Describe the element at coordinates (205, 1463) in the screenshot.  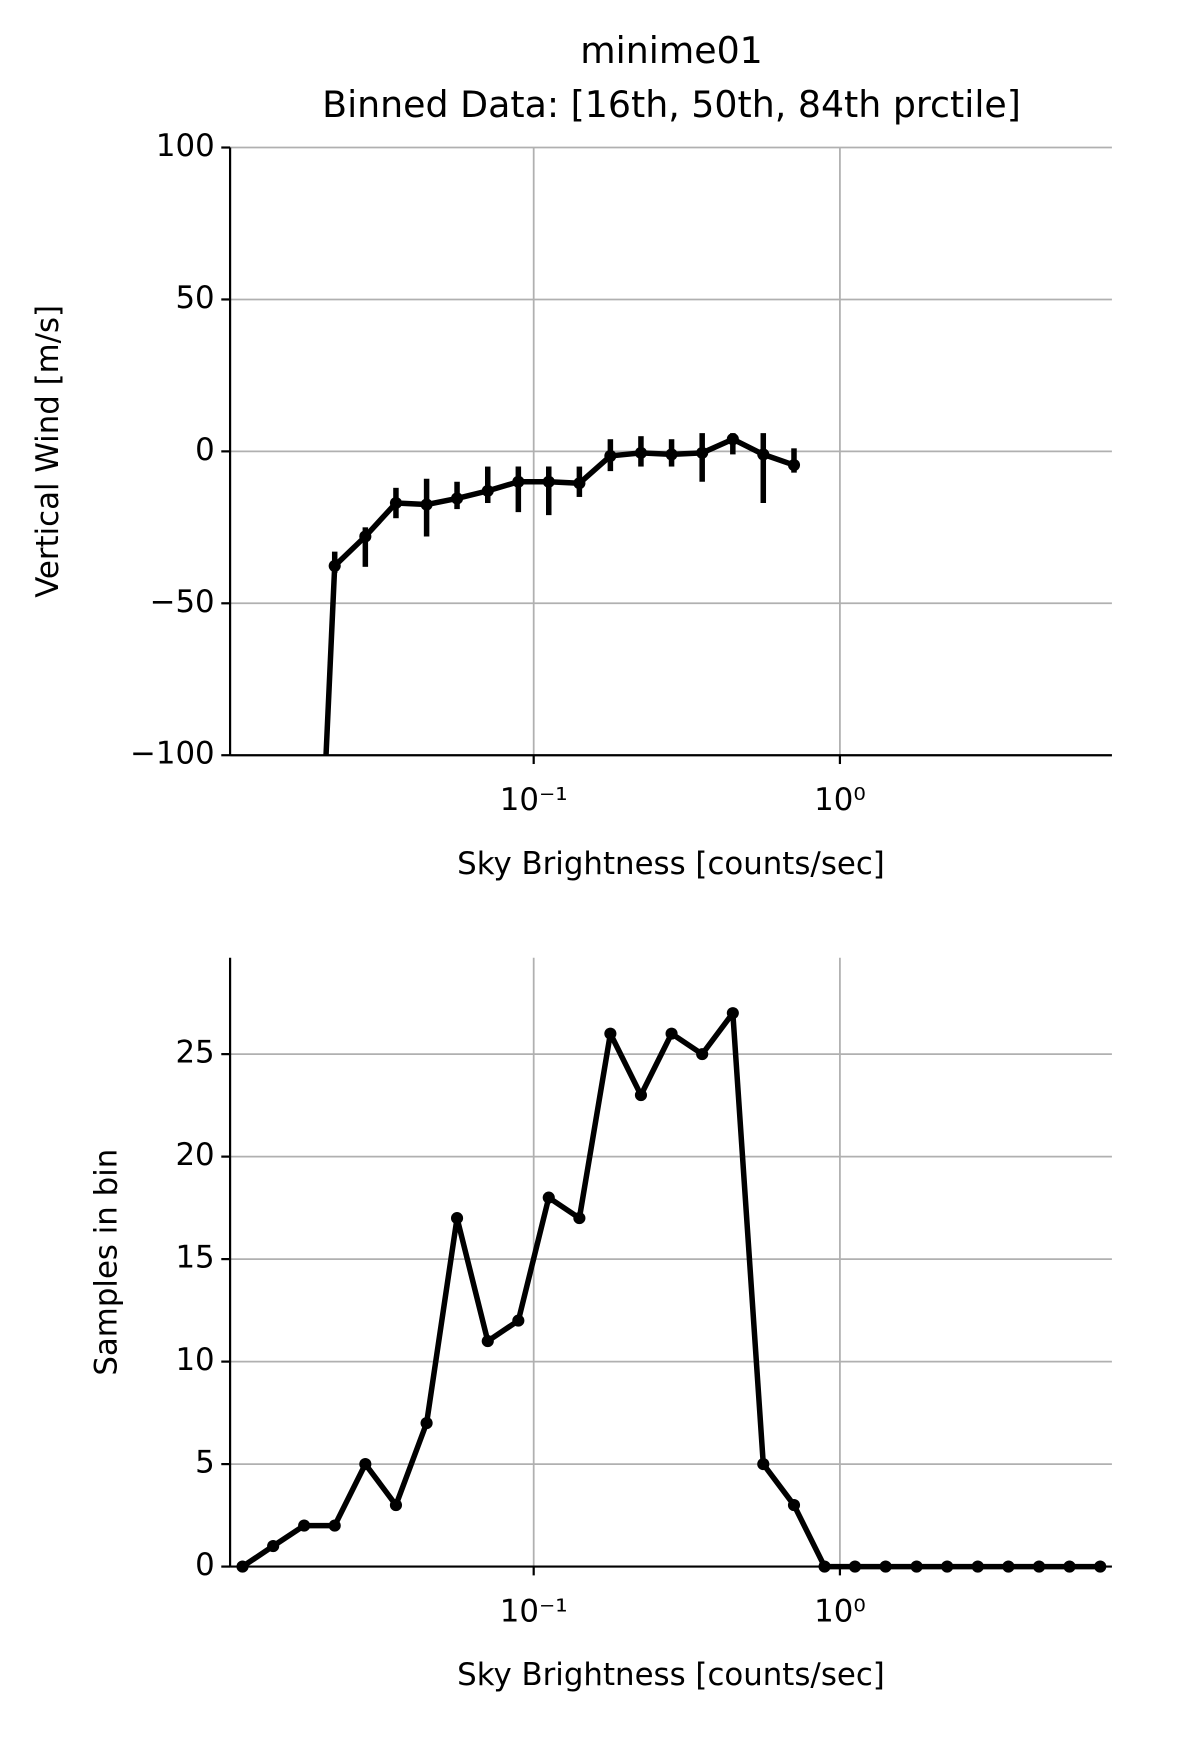
I see `y-tick-label: 5` at that location.